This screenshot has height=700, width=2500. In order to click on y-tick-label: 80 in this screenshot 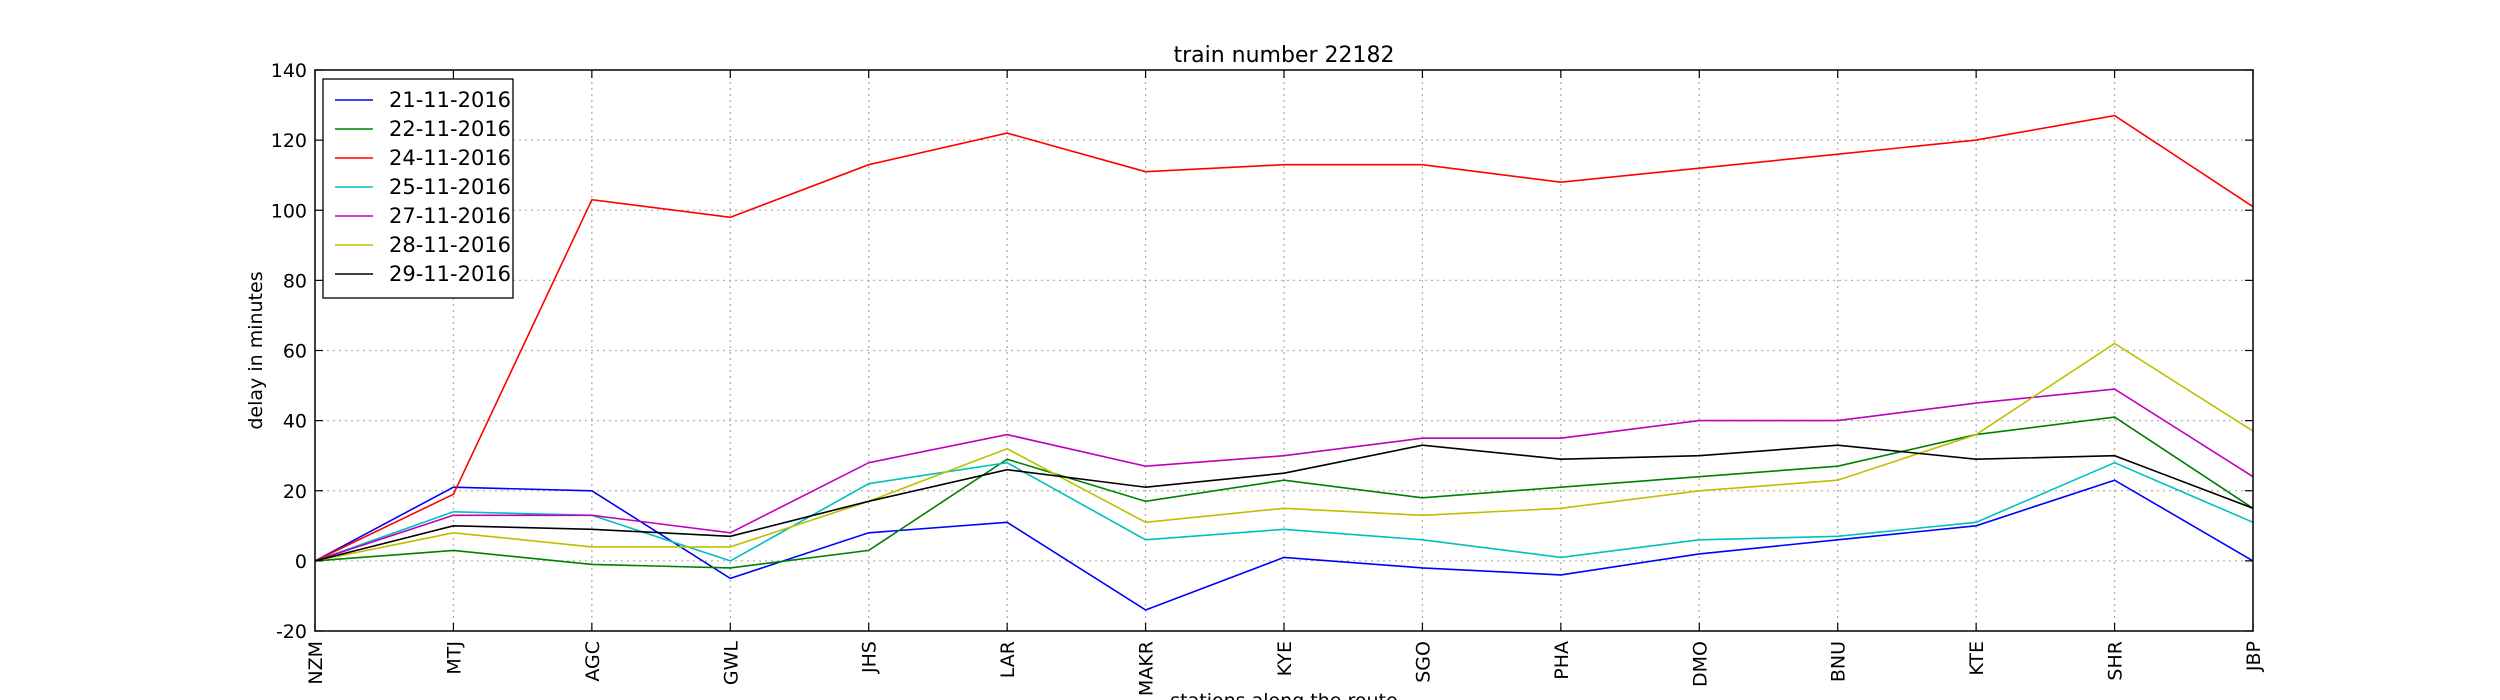, I will do `click(295, 281)`.